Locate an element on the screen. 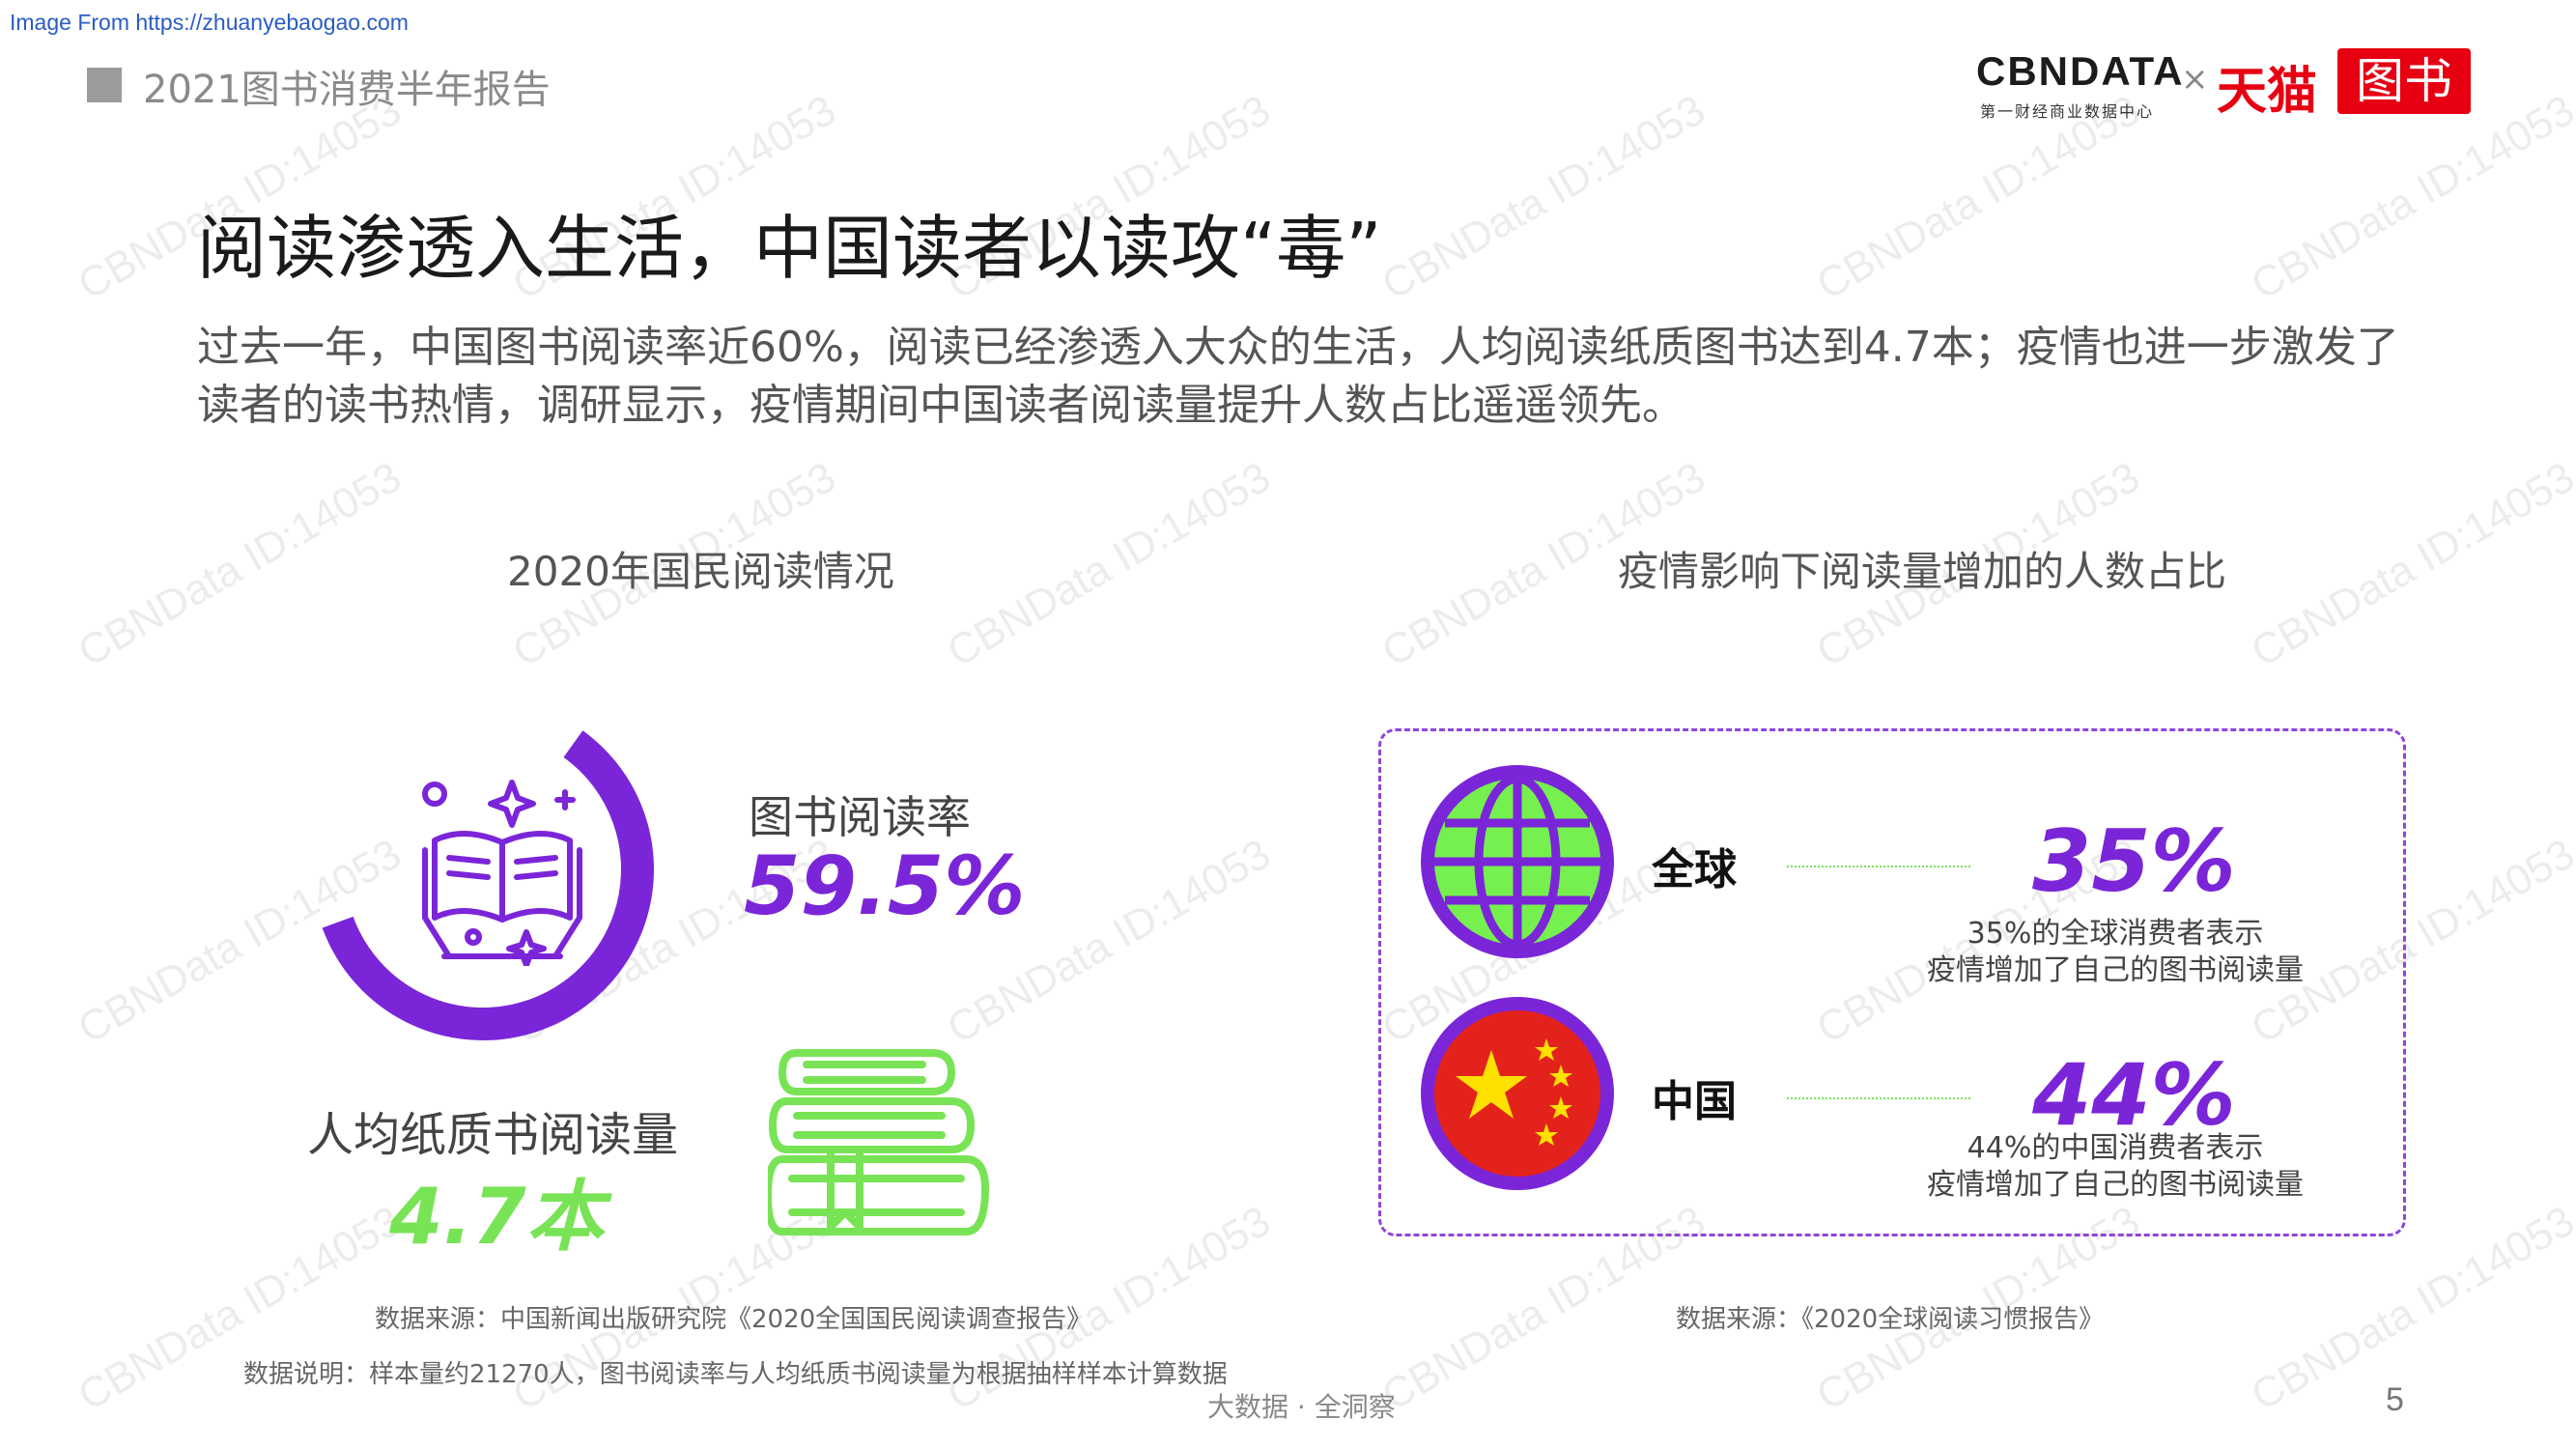 This screenshot has height=1449, width=2576. china-note: 44%的中国消费者表示 疫情增加了自己的图书阅读量 is located at coordinates (2115, 1167).